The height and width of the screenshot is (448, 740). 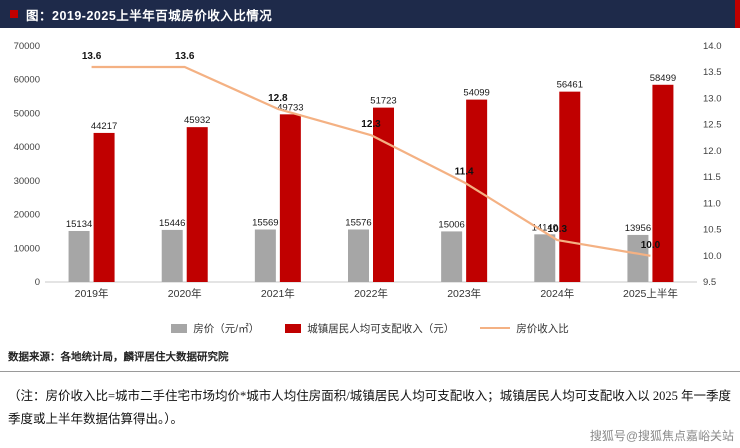 What do you see at coordinates (464, 293) in the screenshot?
I see `x-axis-category-label: 2023年` at bounding box center [464, 293].